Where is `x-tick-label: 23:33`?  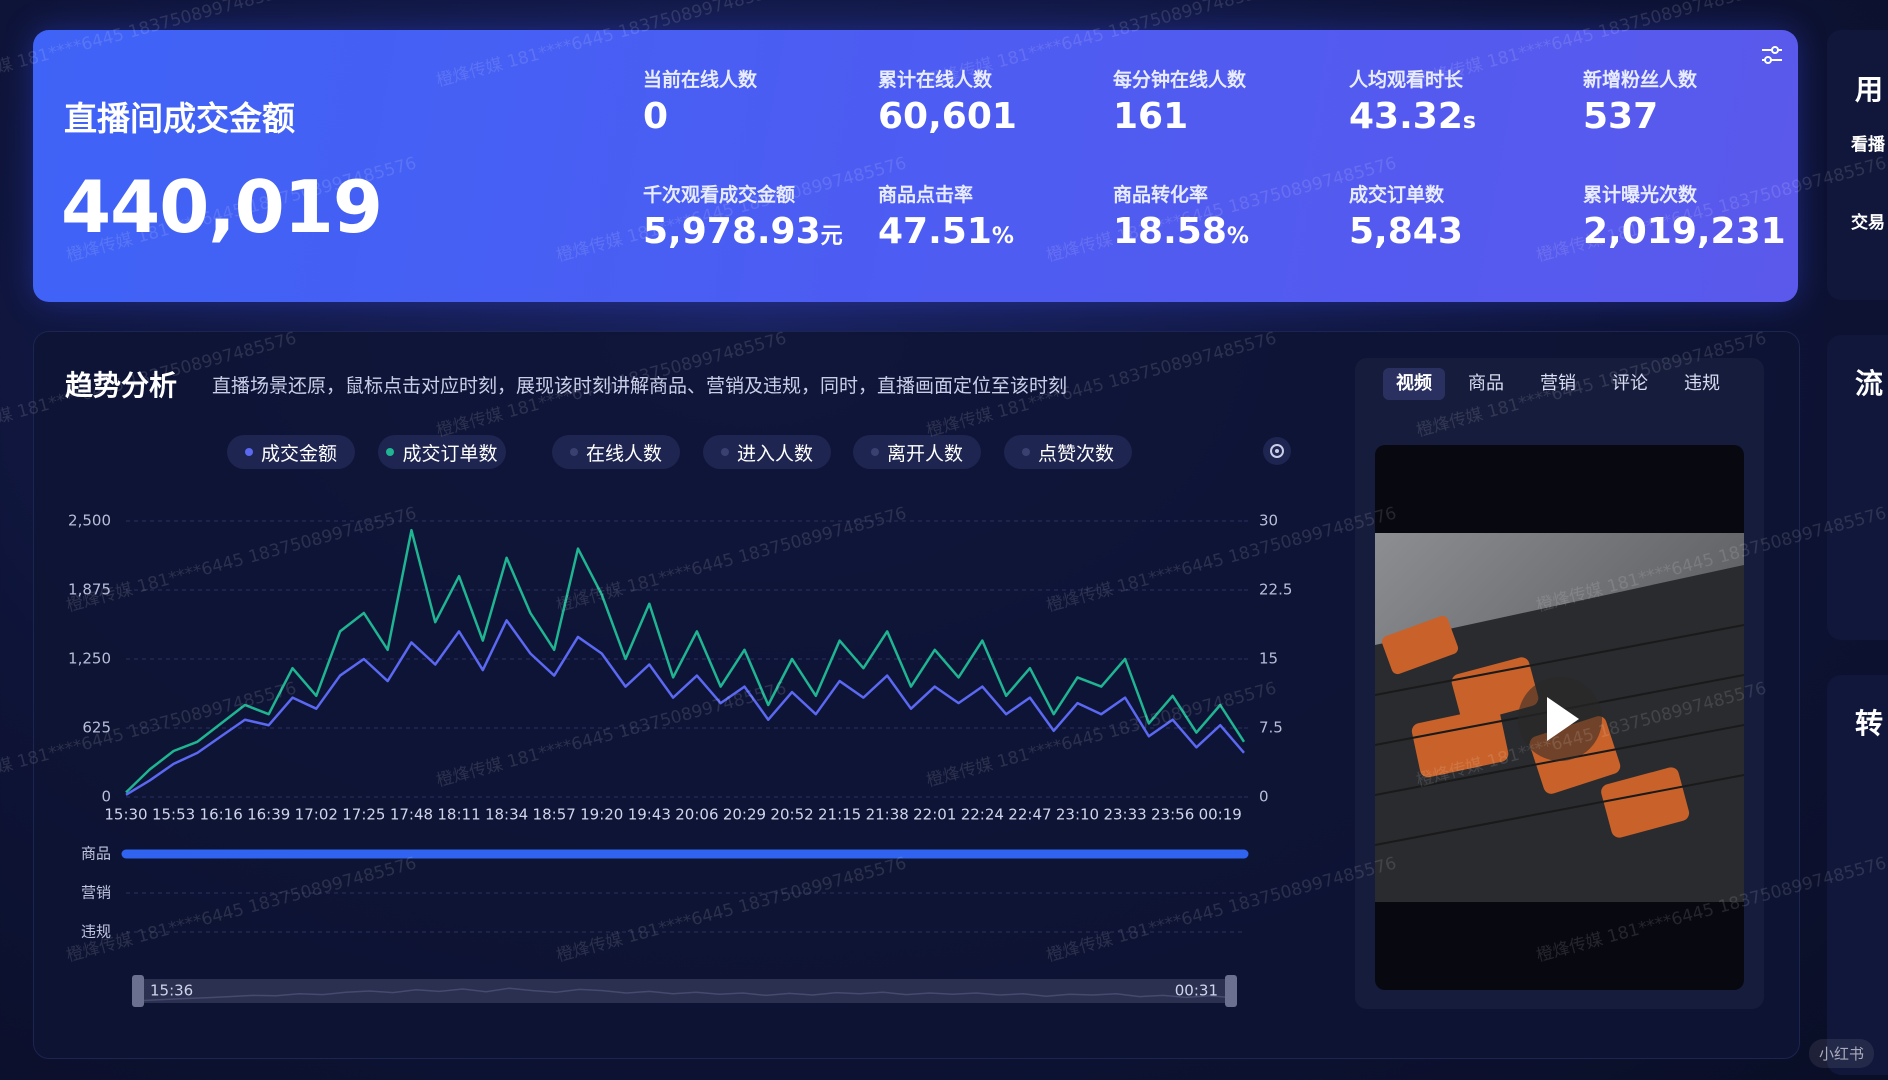 x-tick-label: 23:33 is located at coordinates (1124, 815).